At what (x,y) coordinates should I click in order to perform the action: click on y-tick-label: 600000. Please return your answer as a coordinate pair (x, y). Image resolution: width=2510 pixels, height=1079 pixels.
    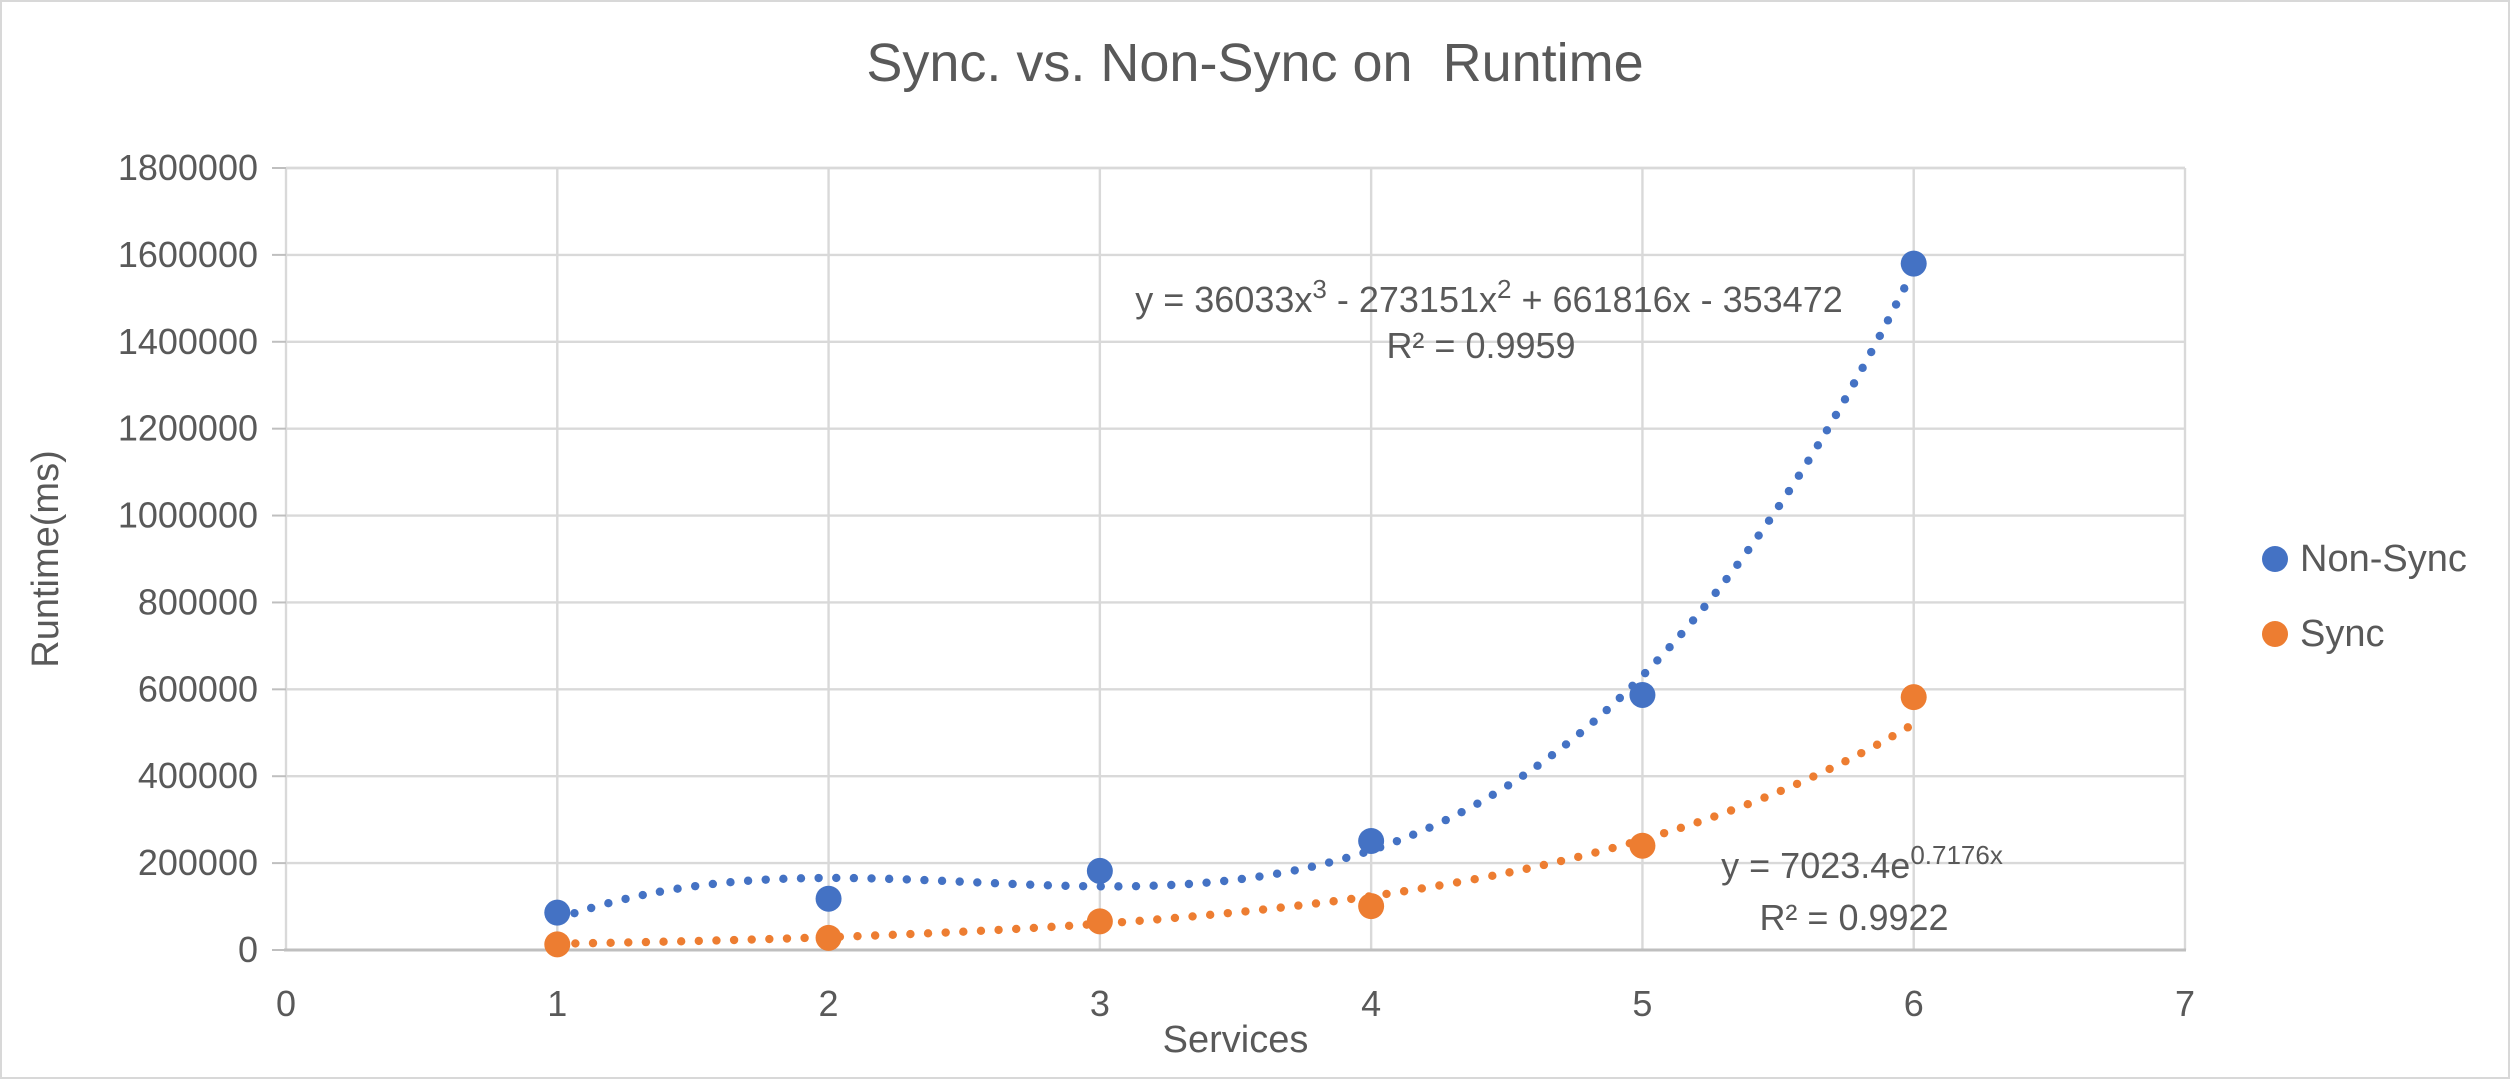
    Looking at the image, I should click on (198, 688).